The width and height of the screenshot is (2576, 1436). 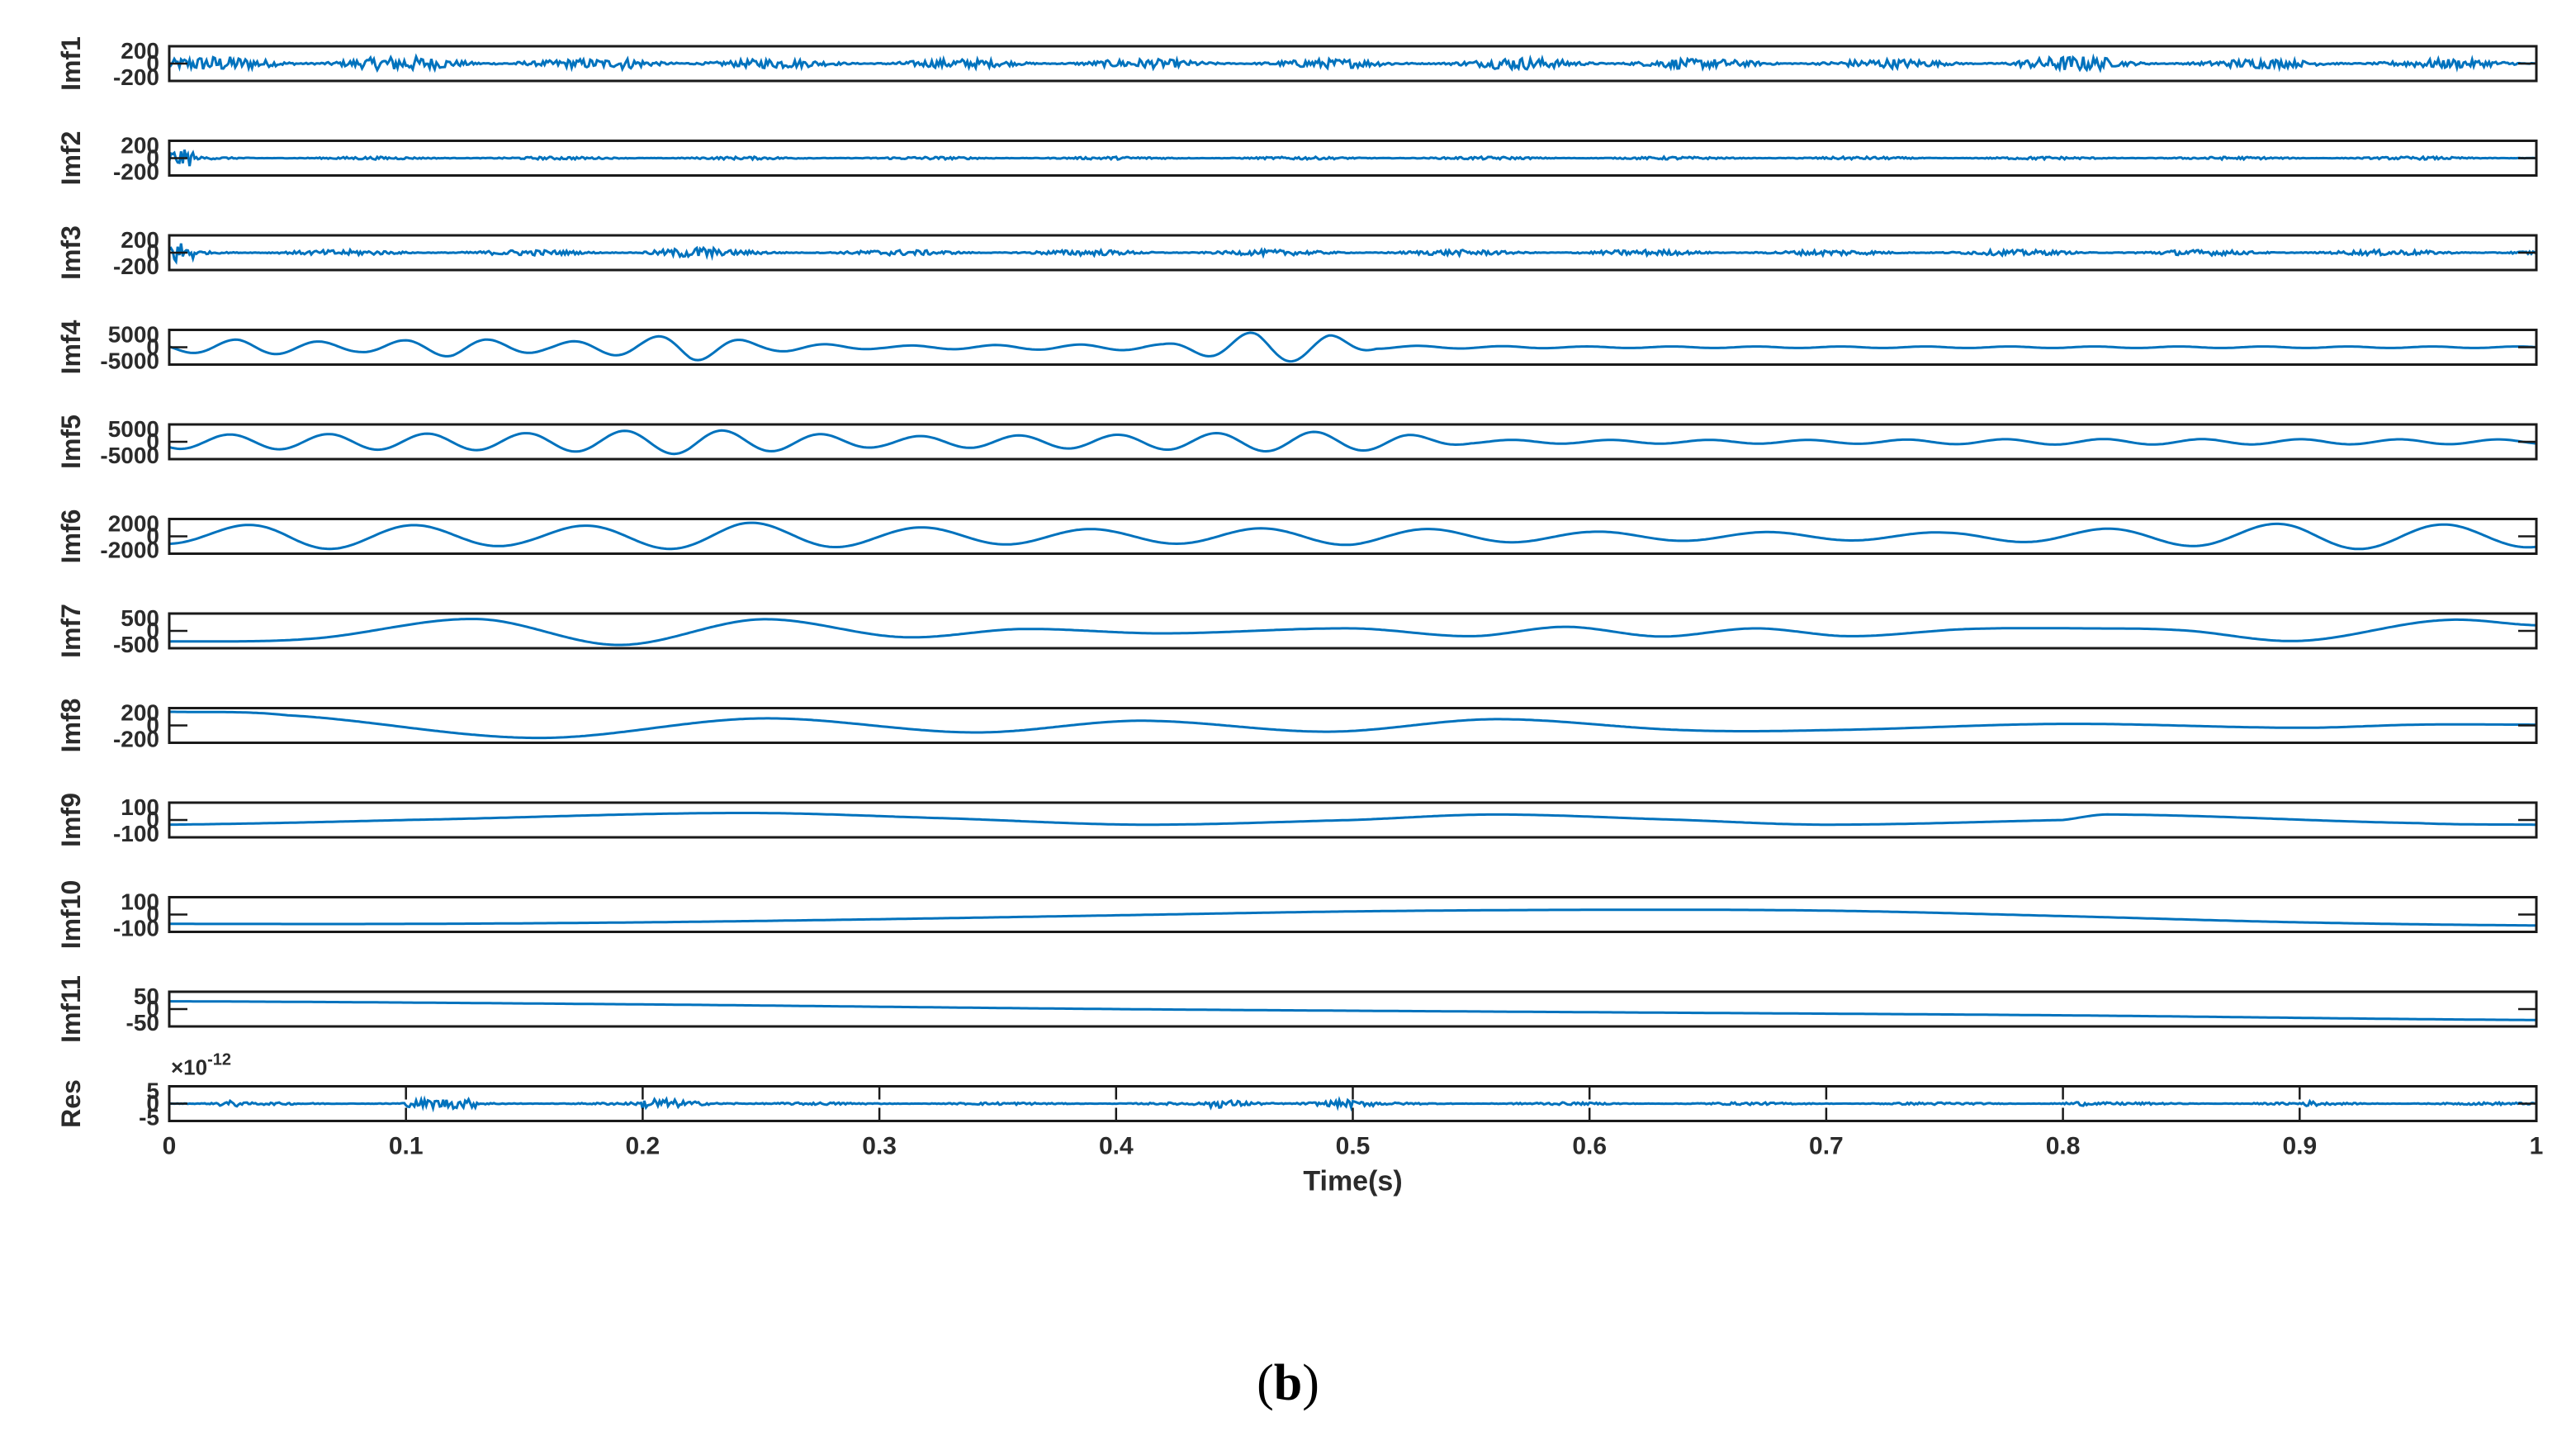 I want to click on panel-imf7: 5000-500 Imf7, so click(x=1297, y=631).